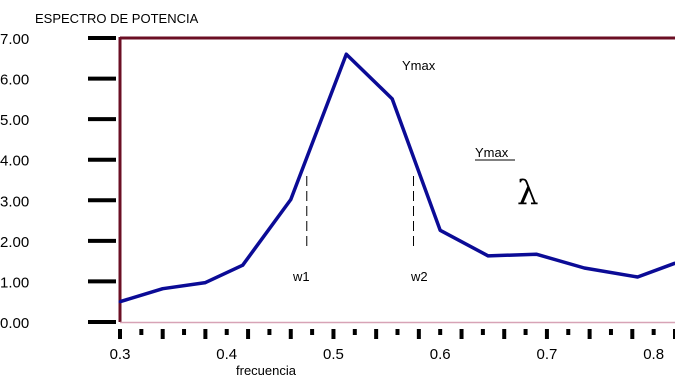 This screenshot has height=379, width=675. What do you see at coordinates (117, 18) in the screenshot?
I see `chart-title: ESPECTRO DE POTENCIA` at bounding box center [117, 18].